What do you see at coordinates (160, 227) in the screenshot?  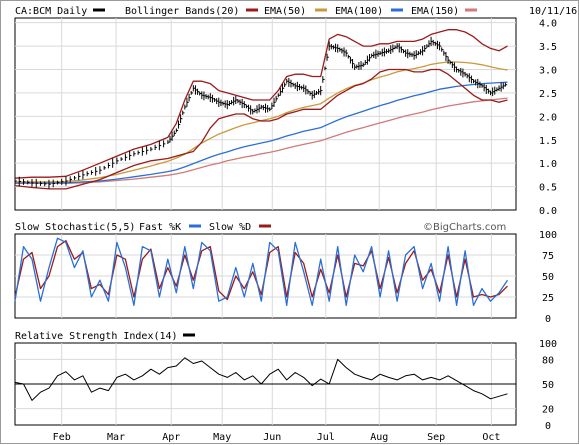 I see `legend-fastk: Fast %K` at bounding box center [160, 227].